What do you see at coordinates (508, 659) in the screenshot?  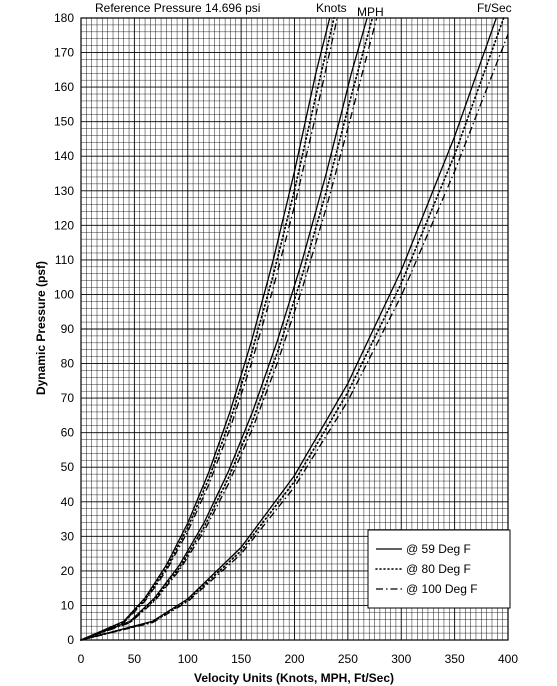 I see `x-tick-label: 400` at bounding box center [508, 659].